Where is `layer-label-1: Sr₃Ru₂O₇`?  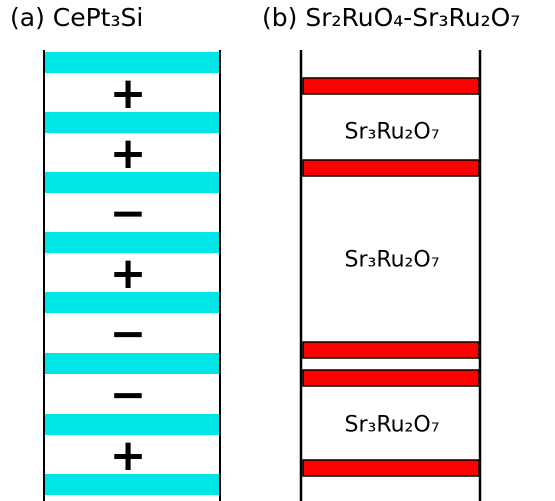
layer-label-1: Sr₃Ru₂O₇ is located at coordinates (391, 132).